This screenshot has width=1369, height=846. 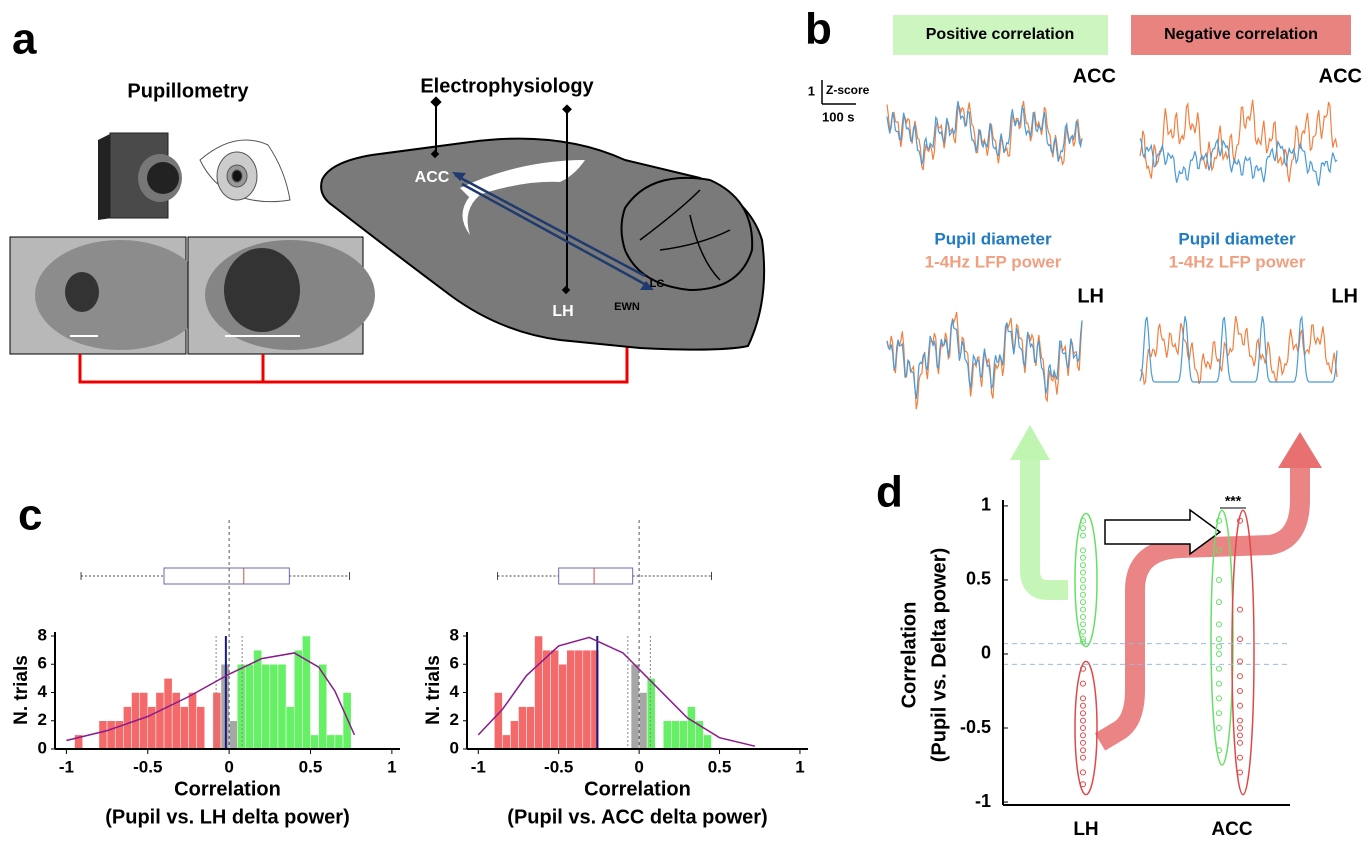 I want to click on region-label: LH, so click(x=1090, y=296).